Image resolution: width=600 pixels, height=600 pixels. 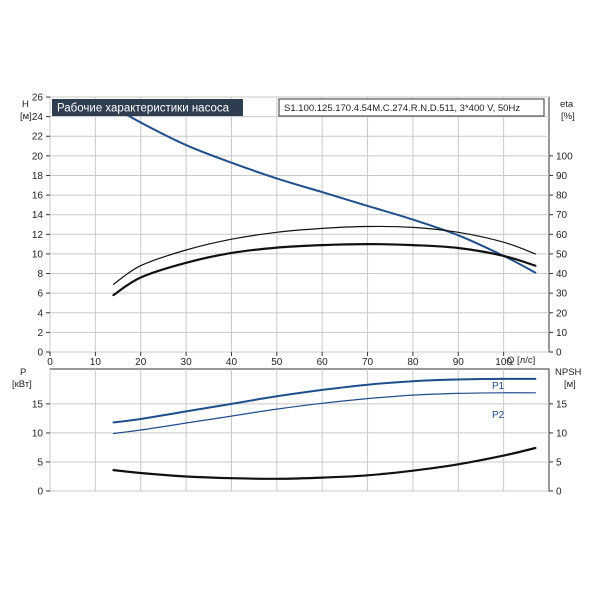 What do you see at coordinates (38, 235) in the screenshot?
I see `head-tick-label: 12` at bounding box center [38, 235].